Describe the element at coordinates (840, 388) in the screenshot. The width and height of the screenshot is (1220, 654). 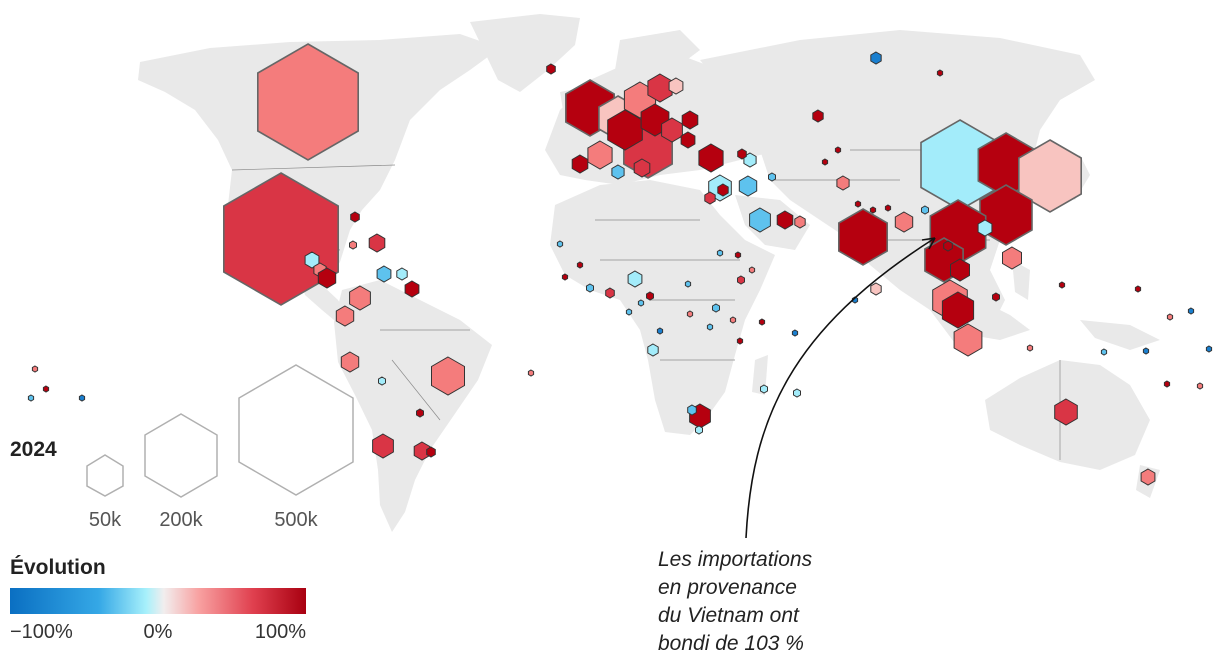
I see `annotation-arrow` at that location.